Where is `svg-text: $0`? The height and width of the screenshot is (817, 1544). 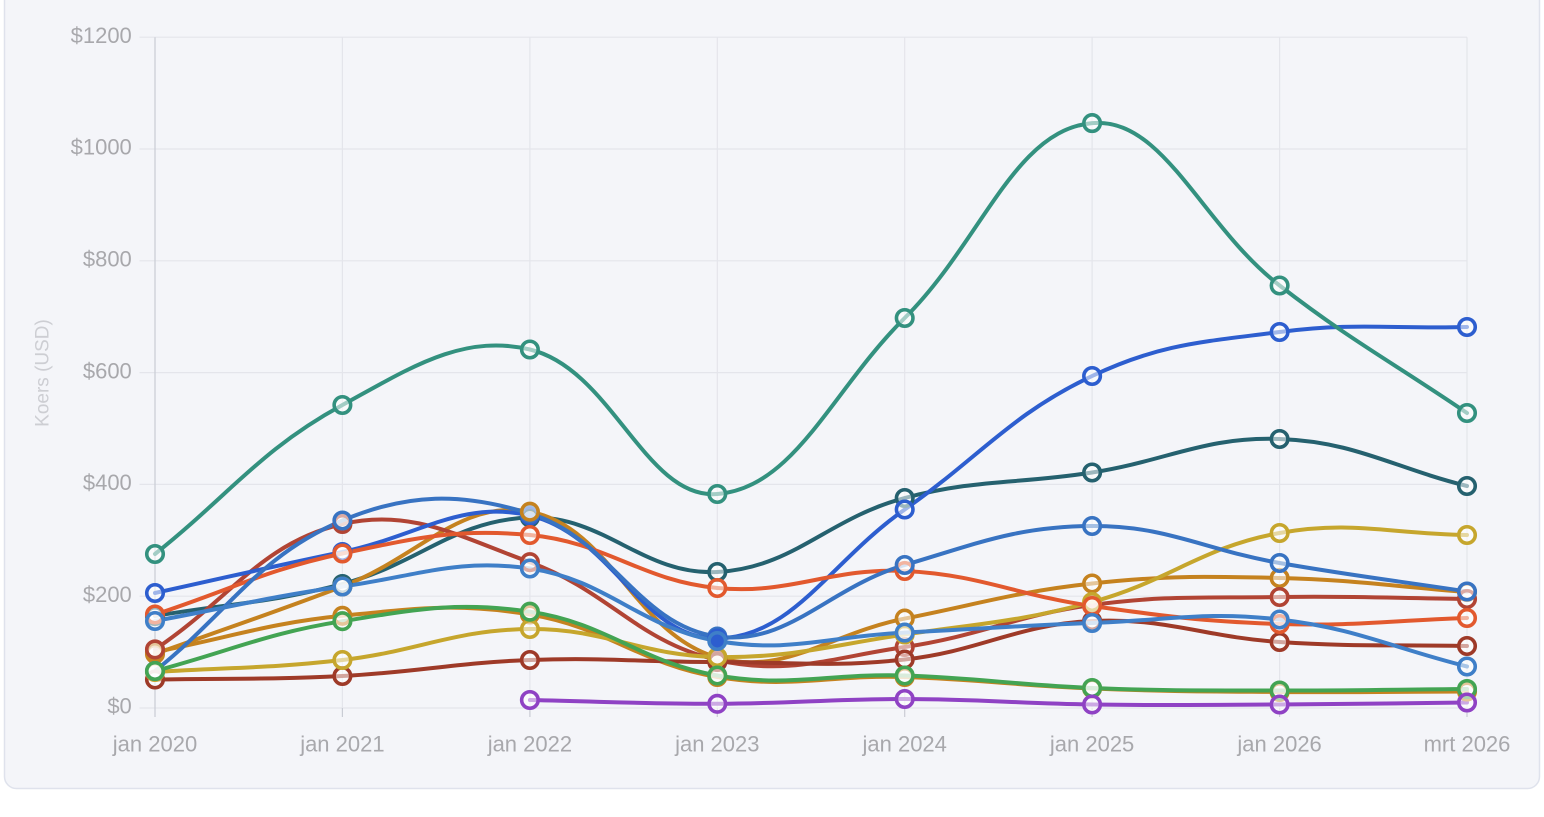 svg-text: $0 is located at coordinates (119, 706).